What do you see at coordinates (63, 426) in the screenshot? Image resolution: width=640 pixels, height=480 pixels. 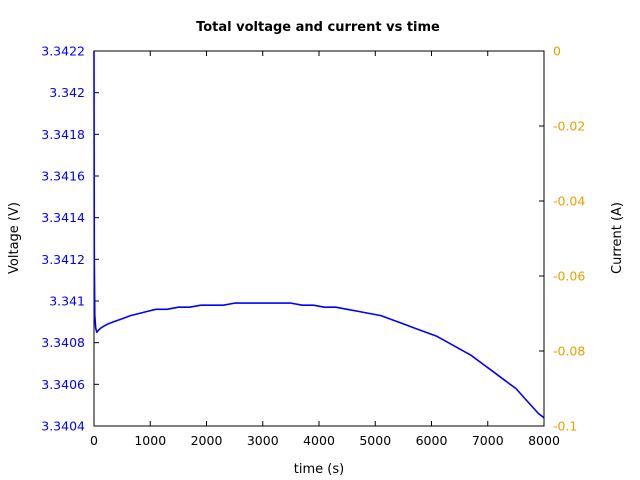 I see `y-tick-label: 3.3404` at bounding box center [63, 426].